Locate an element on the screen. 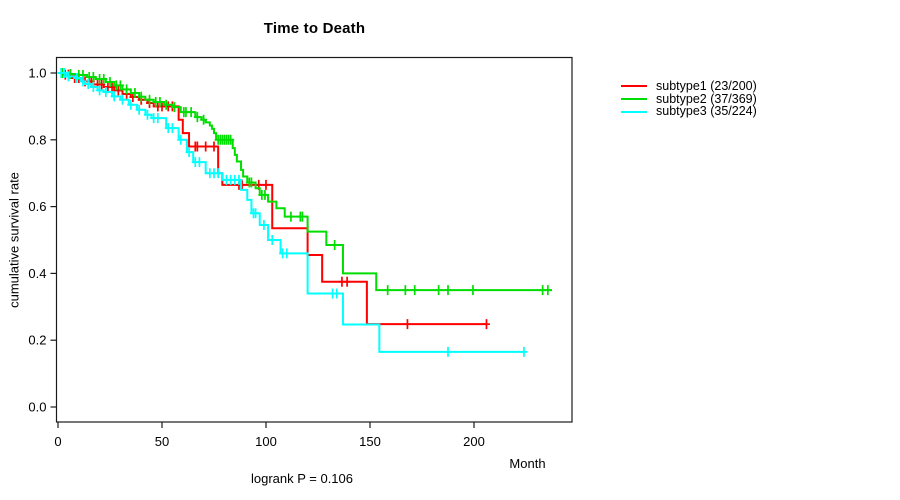 This screenshot has height=500, width=900. x-tick-label: 150 is located at coordinates (370, 441).